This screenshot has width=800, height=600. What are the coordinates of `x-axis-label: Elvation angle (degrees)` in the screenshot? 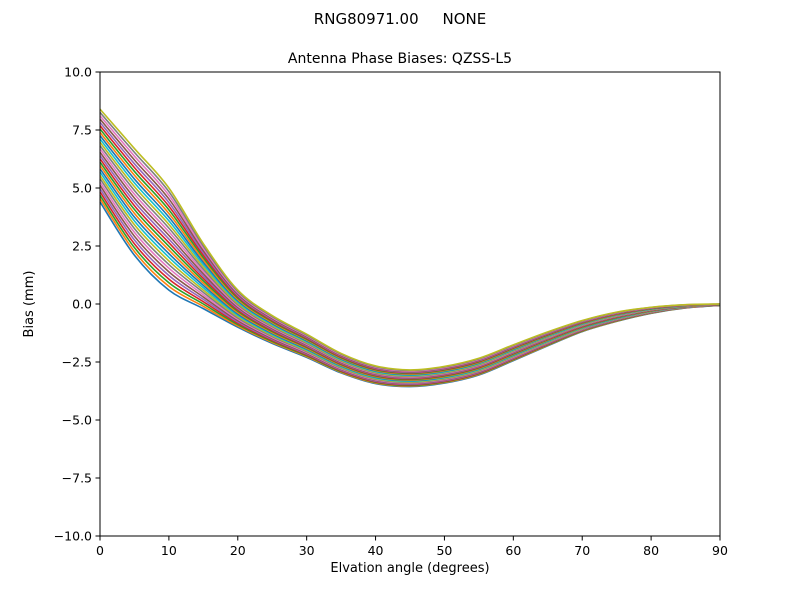 It's located at (409, 568).